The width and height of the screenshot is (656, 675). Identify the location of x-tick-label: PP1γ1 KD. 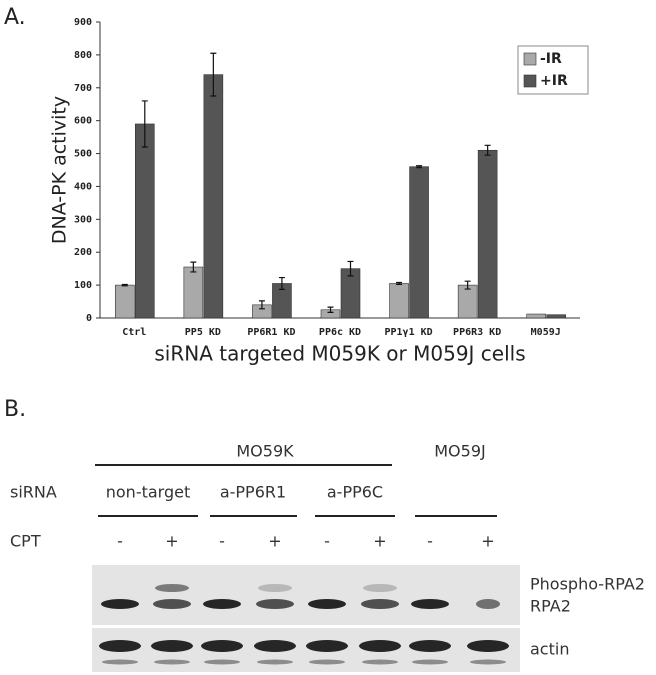
(408, 332).